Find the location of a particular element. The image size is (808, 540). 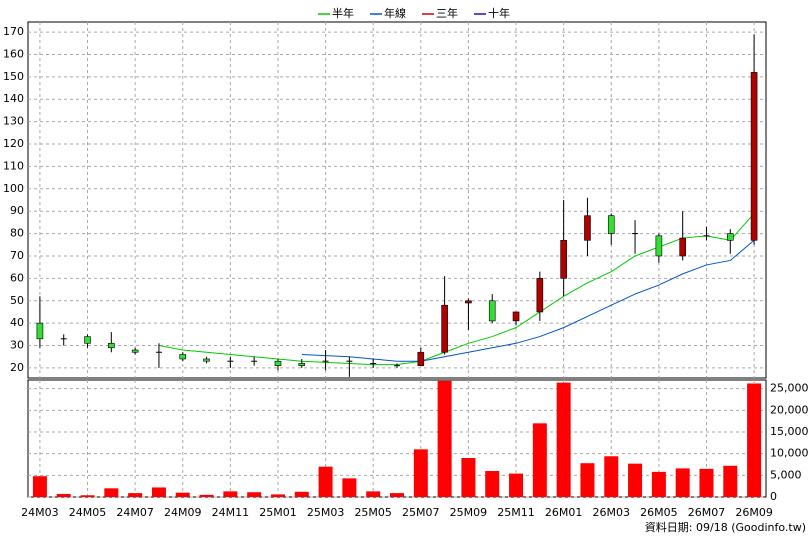

x-tick-label: 25M01 is located at coordinates (278, 512).